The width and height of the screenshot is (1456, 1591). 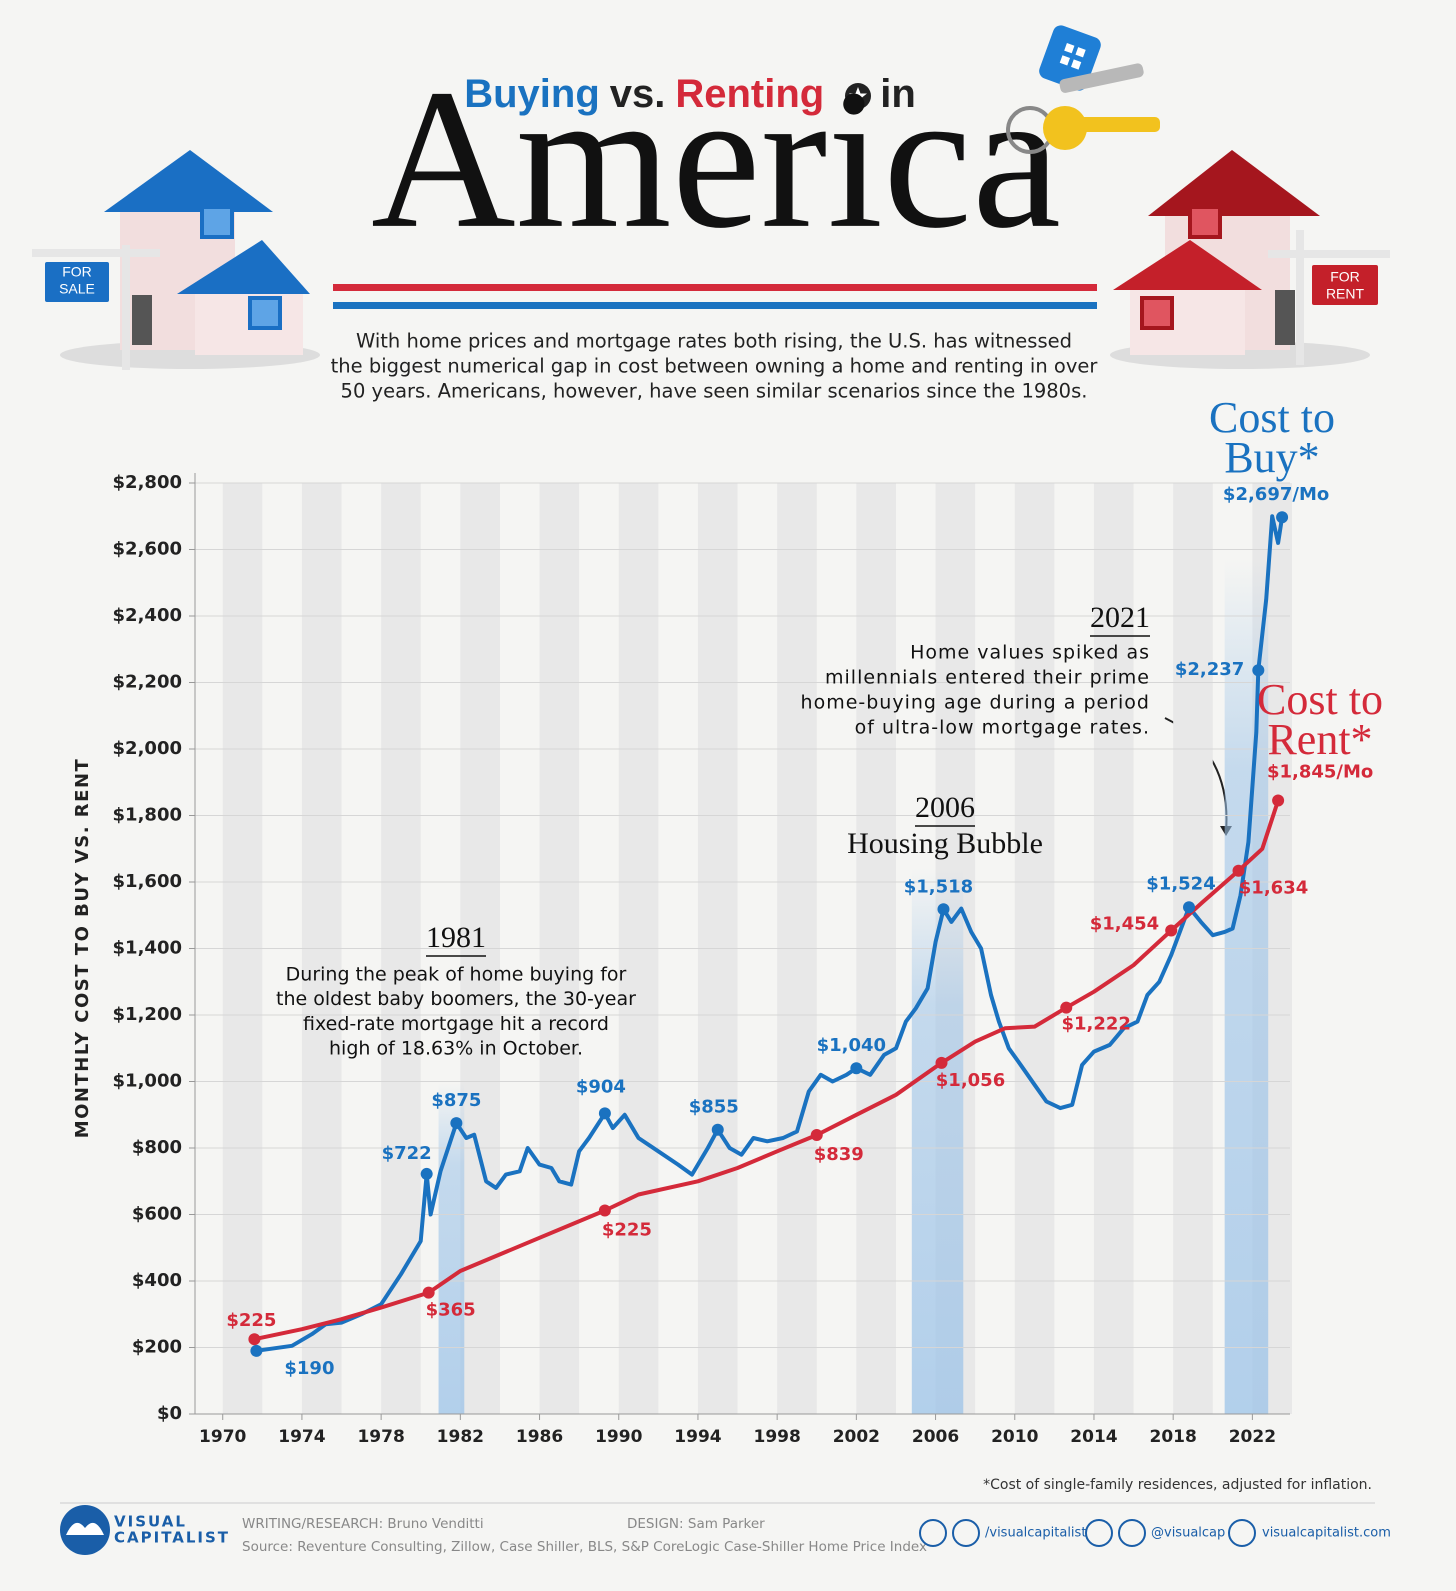 I want to click on x-tick-label: 1970, so click(x=222, y=1437).